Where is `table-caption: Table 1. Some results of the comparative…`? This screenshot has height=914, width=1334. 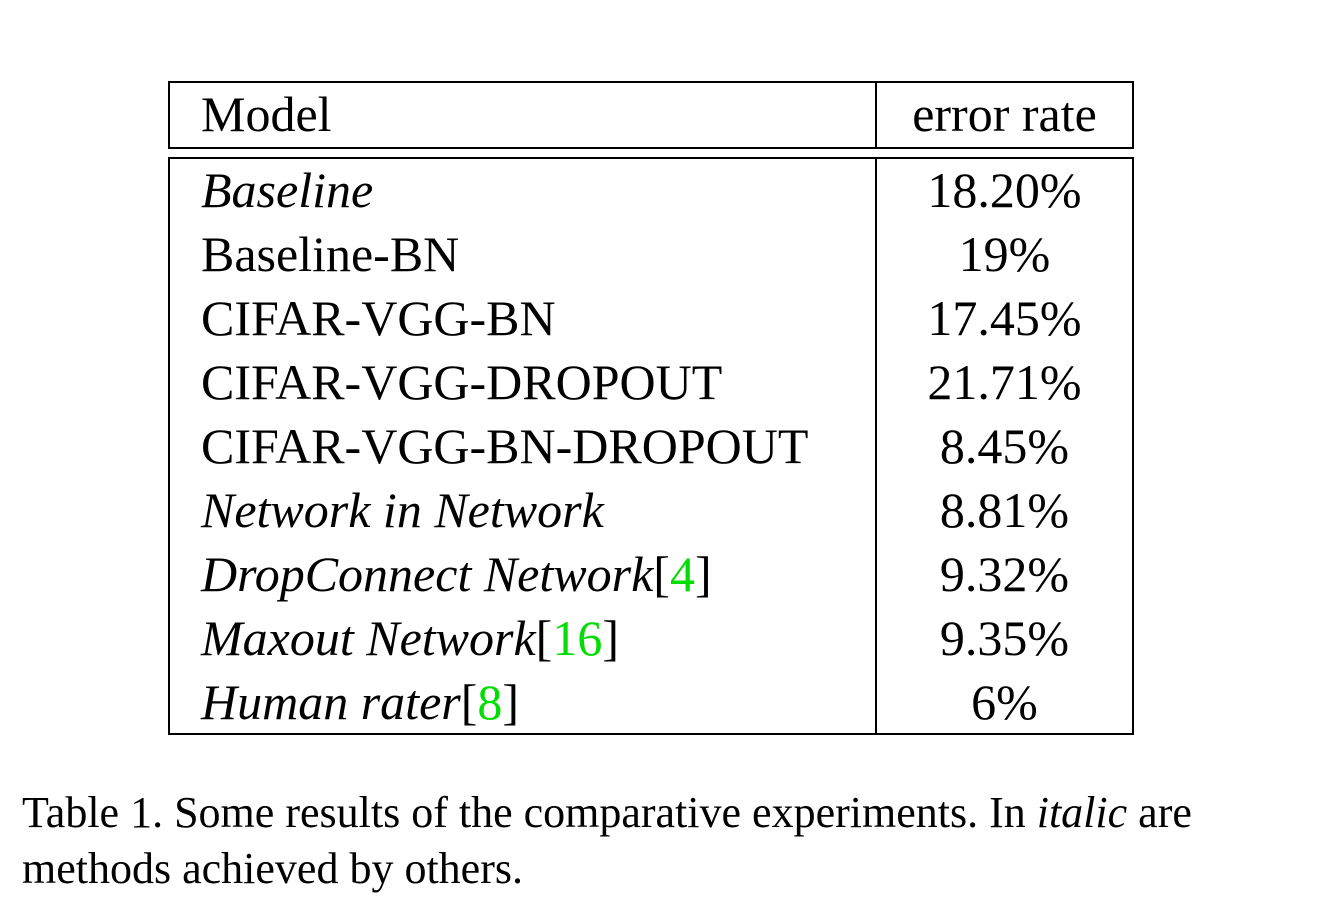
table-caption: Table 1. Some results of the comparative… is located at coordinates (667, 841).